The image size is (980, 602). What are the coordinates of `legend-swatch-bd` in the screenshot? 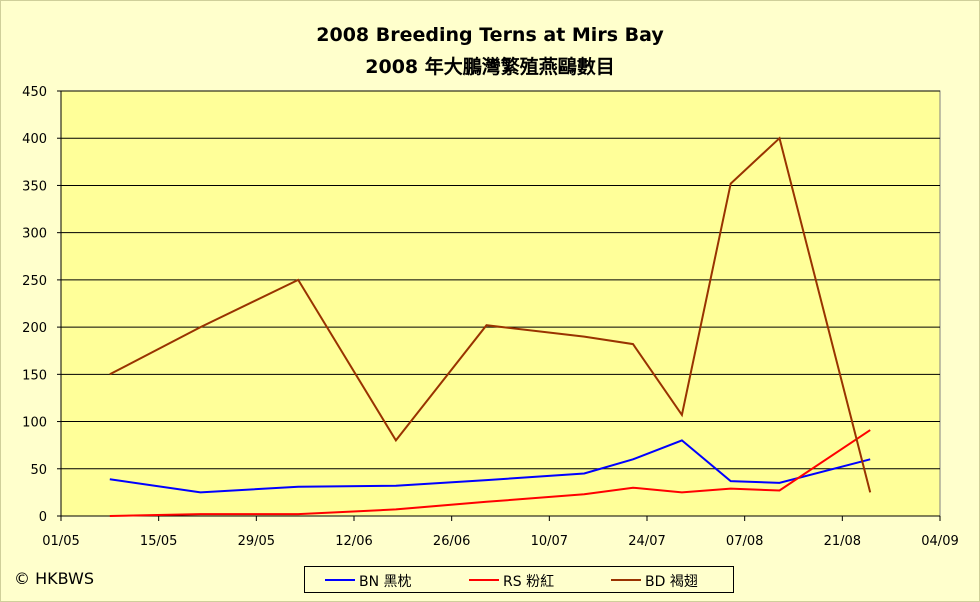 It's located at (626, 580).